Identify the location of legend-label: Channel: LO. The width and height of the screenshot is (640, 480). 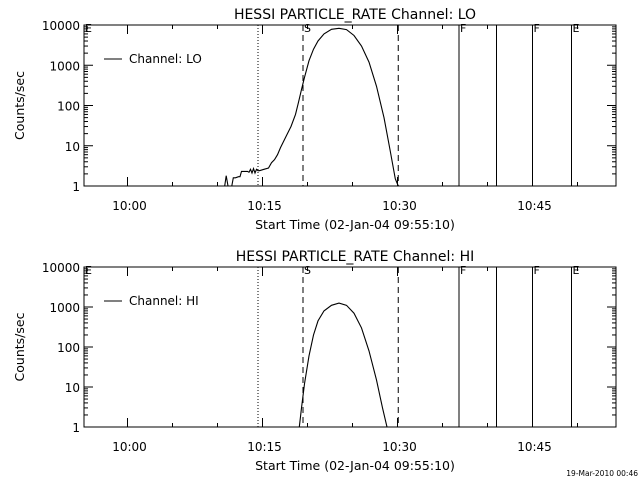
(165, 59).